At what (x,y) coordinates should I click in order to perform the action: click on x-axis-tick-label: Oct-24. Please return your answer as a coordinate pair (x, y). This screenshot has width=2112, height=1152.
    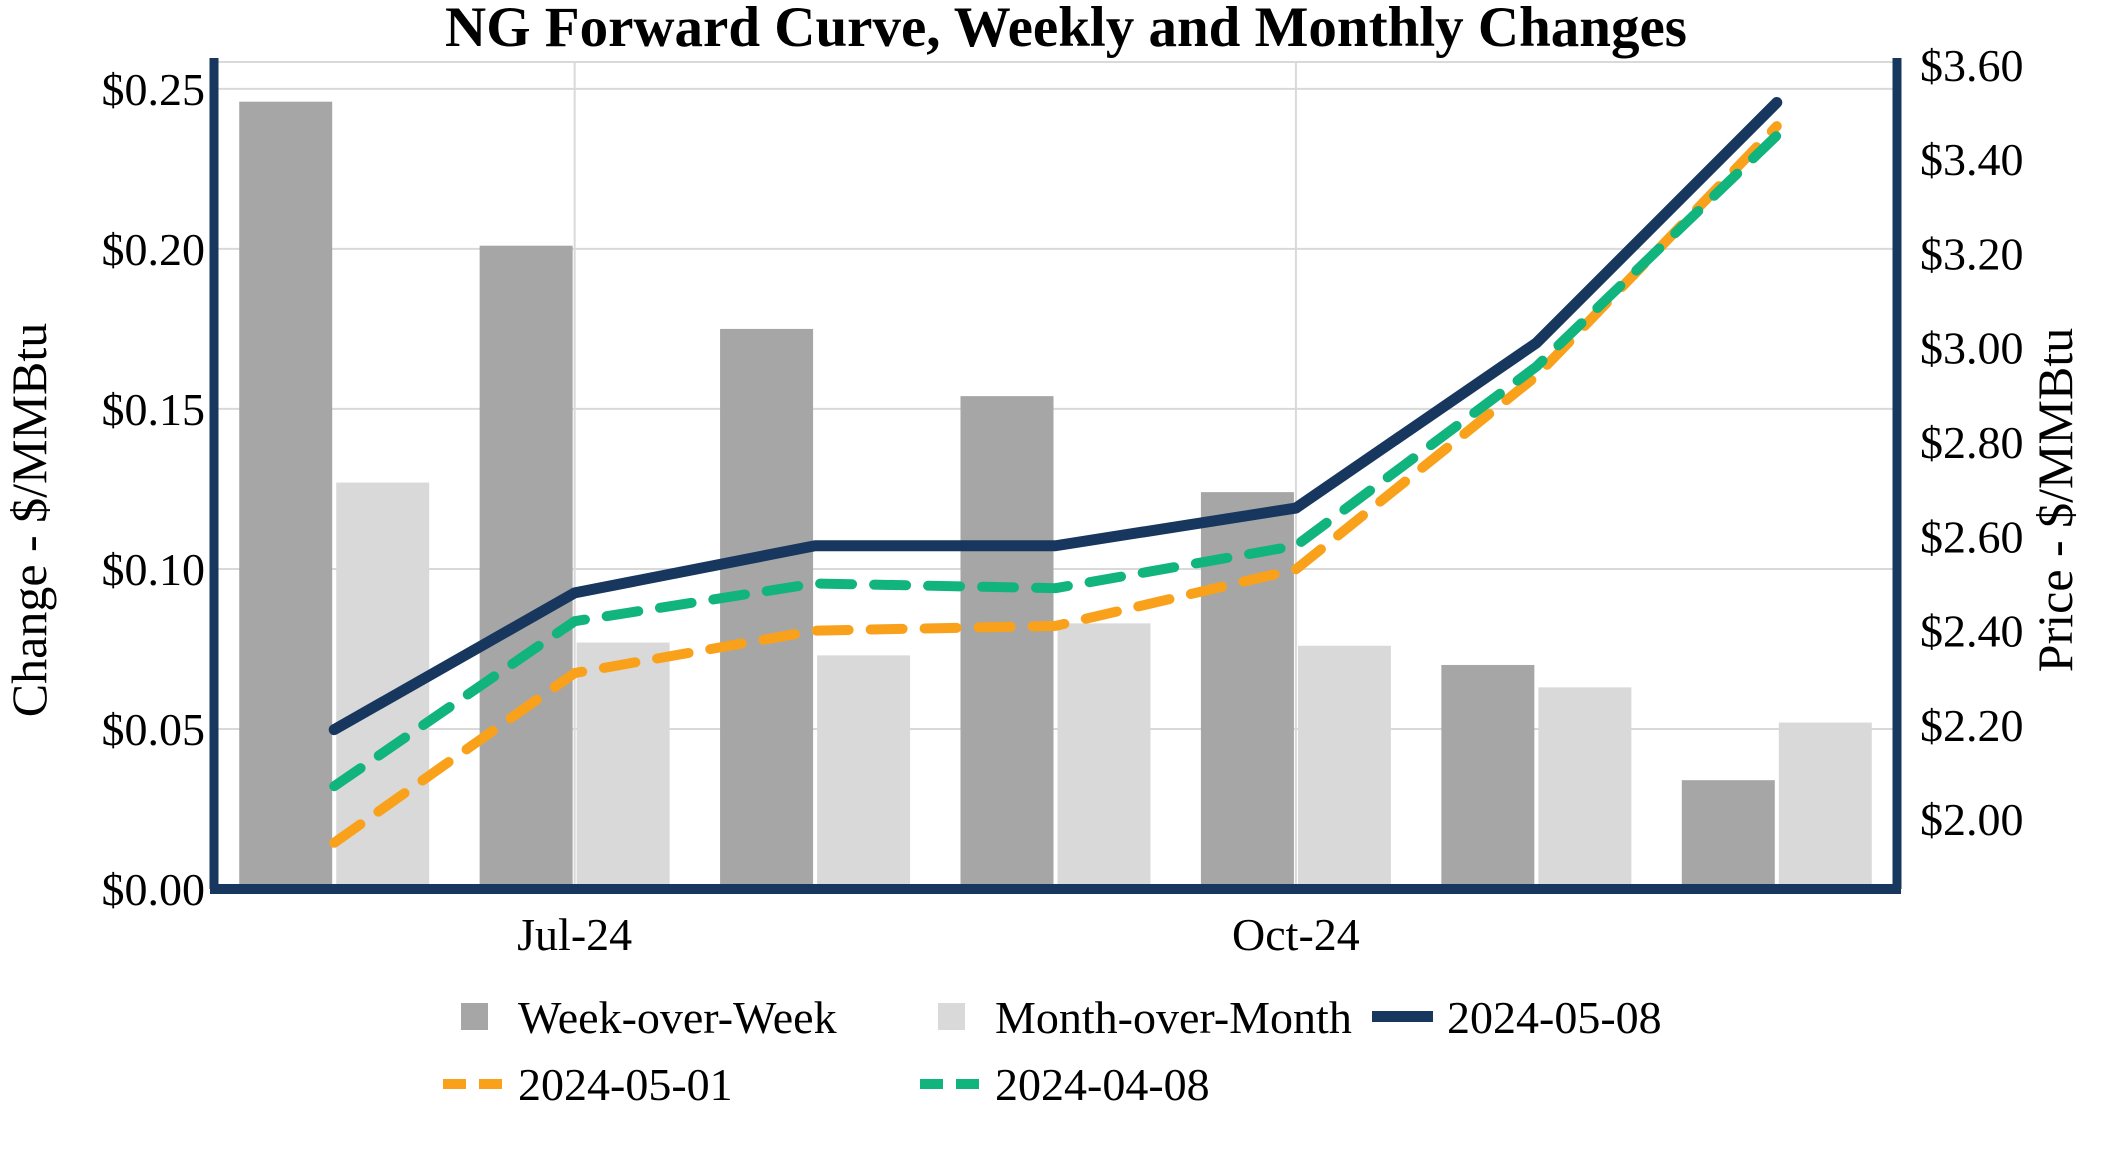
    Looking at the image, I should click on (1296, 934).